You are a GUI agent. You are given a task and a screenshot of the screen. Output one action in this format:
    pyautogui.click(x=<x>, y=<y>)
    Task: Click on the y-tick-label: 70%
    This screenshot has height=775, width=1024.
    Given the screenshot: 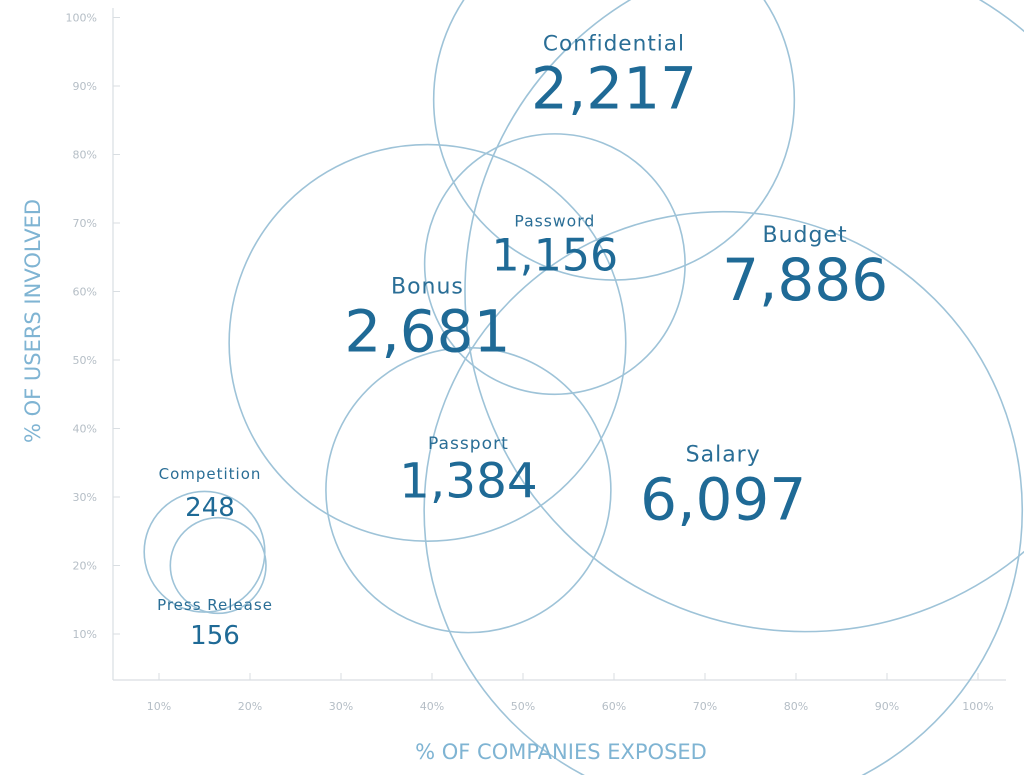 What is the action you would take?
    pyautogui.click(x=85, y=223)
    